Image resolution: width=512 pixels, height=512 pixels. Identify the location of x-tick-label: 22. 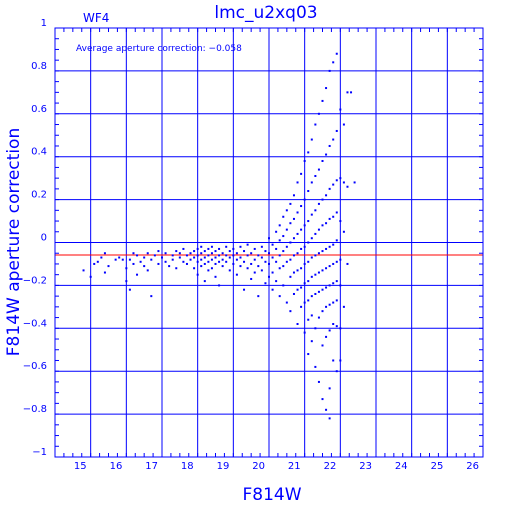
(330, 466).